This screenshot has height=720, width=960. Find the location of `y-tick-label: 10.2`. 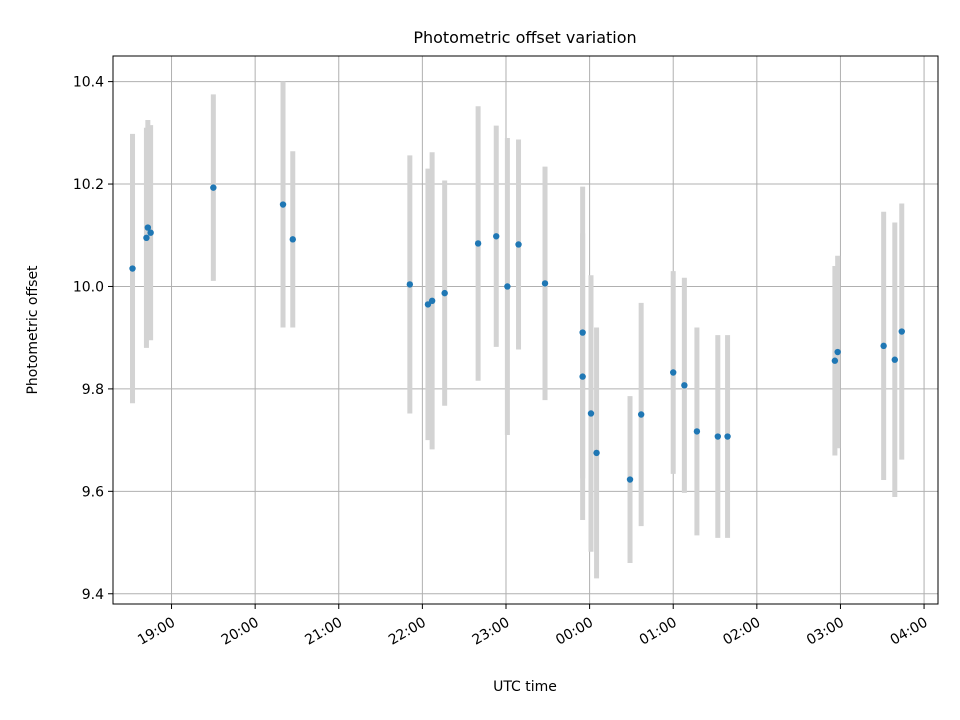

y-tick-label: 10.2 is located at coordinates (88, 185).